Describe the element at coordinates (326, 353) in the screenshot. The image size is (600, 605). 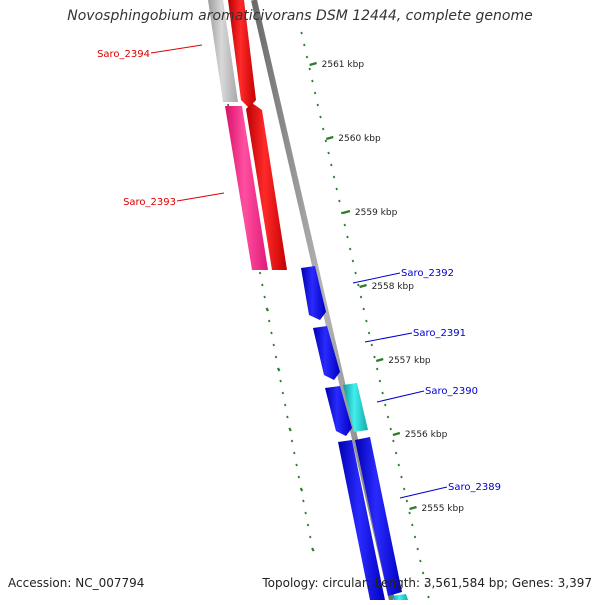
I see `gene-saro-2391-feature` at that location.